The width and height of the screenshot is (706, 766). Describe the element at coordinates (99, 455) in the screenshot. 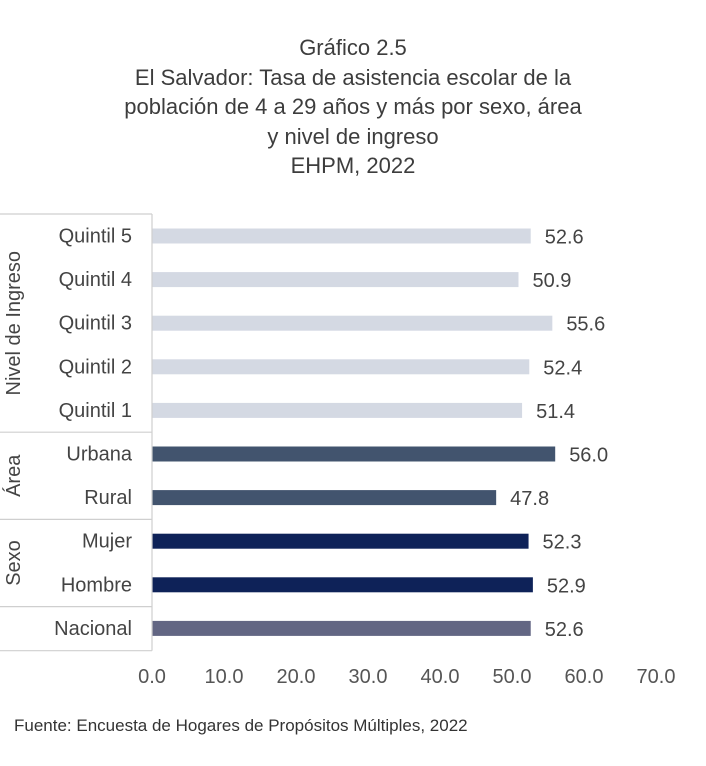

I see `category-label: Urbana` at that location.